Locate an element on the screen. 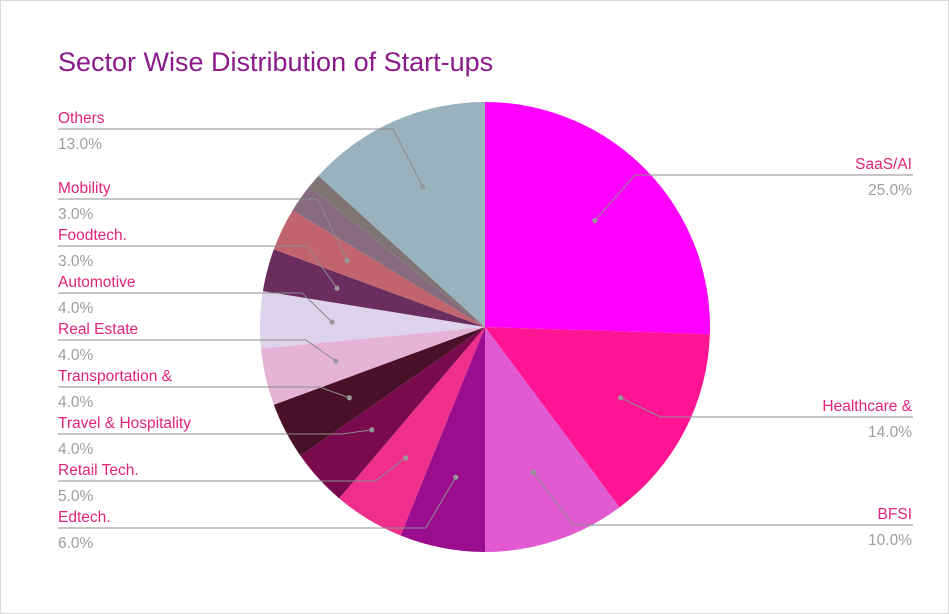 Image resolution: width=949 pixels, height=614 pixels. slice-percent-mobility: 3.0% is located at coordinates (76, 214).